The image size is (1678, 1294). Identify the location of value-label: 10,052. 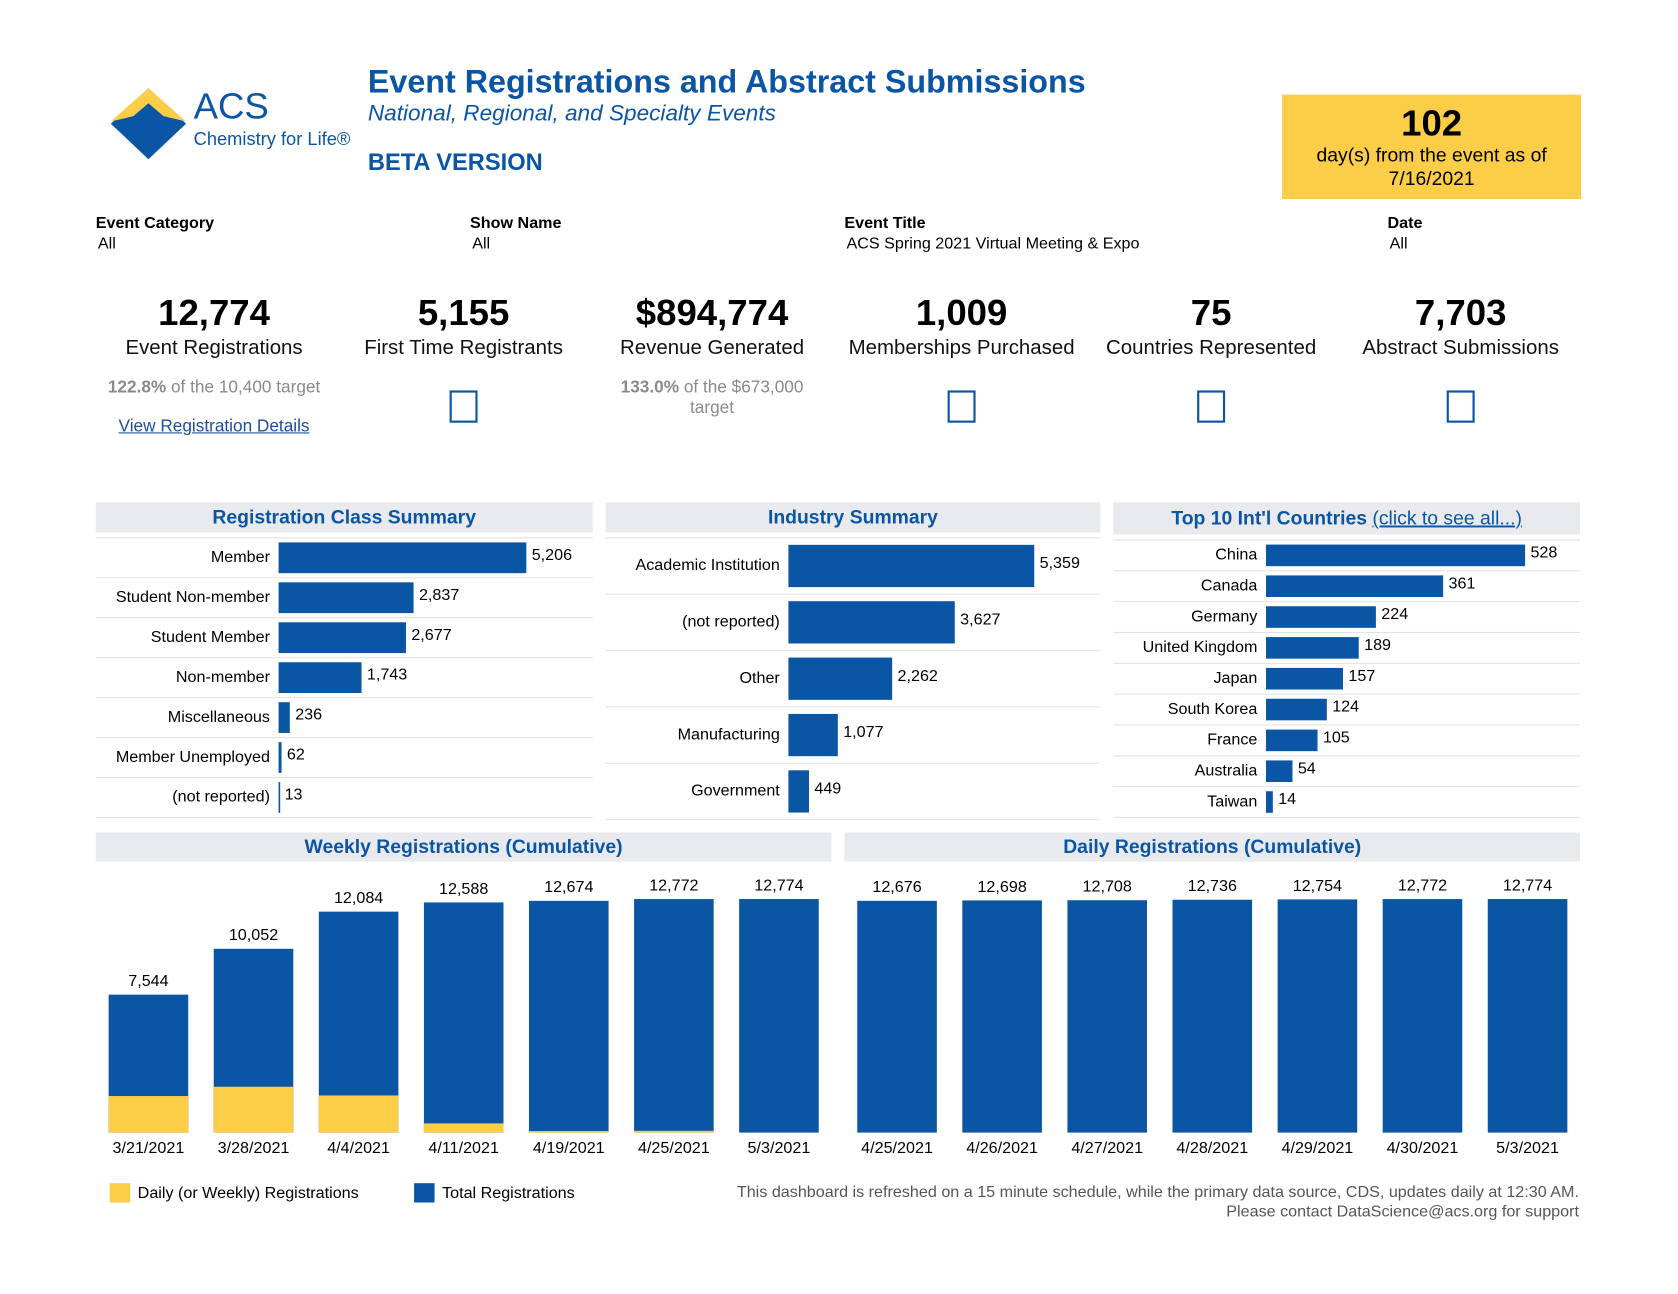
(253, 935).